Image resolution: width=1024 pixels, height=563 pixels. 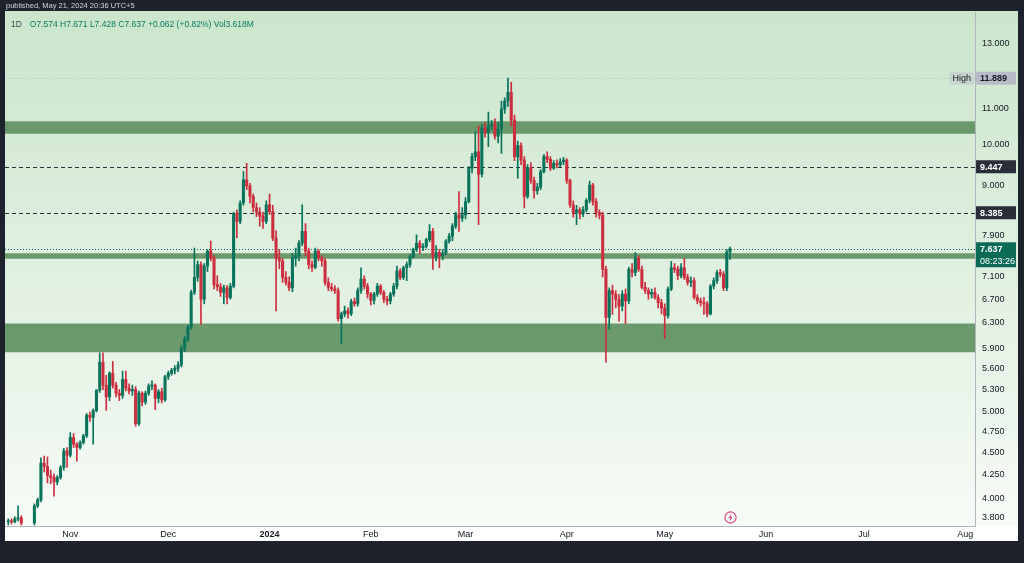 I want to click on y-tick-label: 5.300, so click(x=993, y=389).